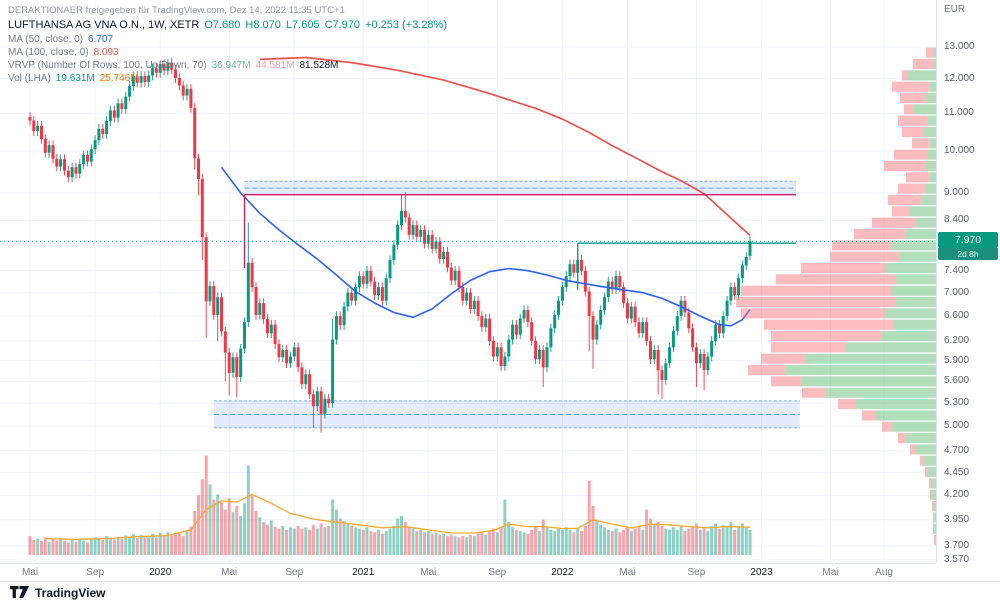 The image size is (1000, 603). What do you see at coordinates (160, 572) in the screenshot?
I see `time-axis-label: 2020` at bounding box center [160, 572].